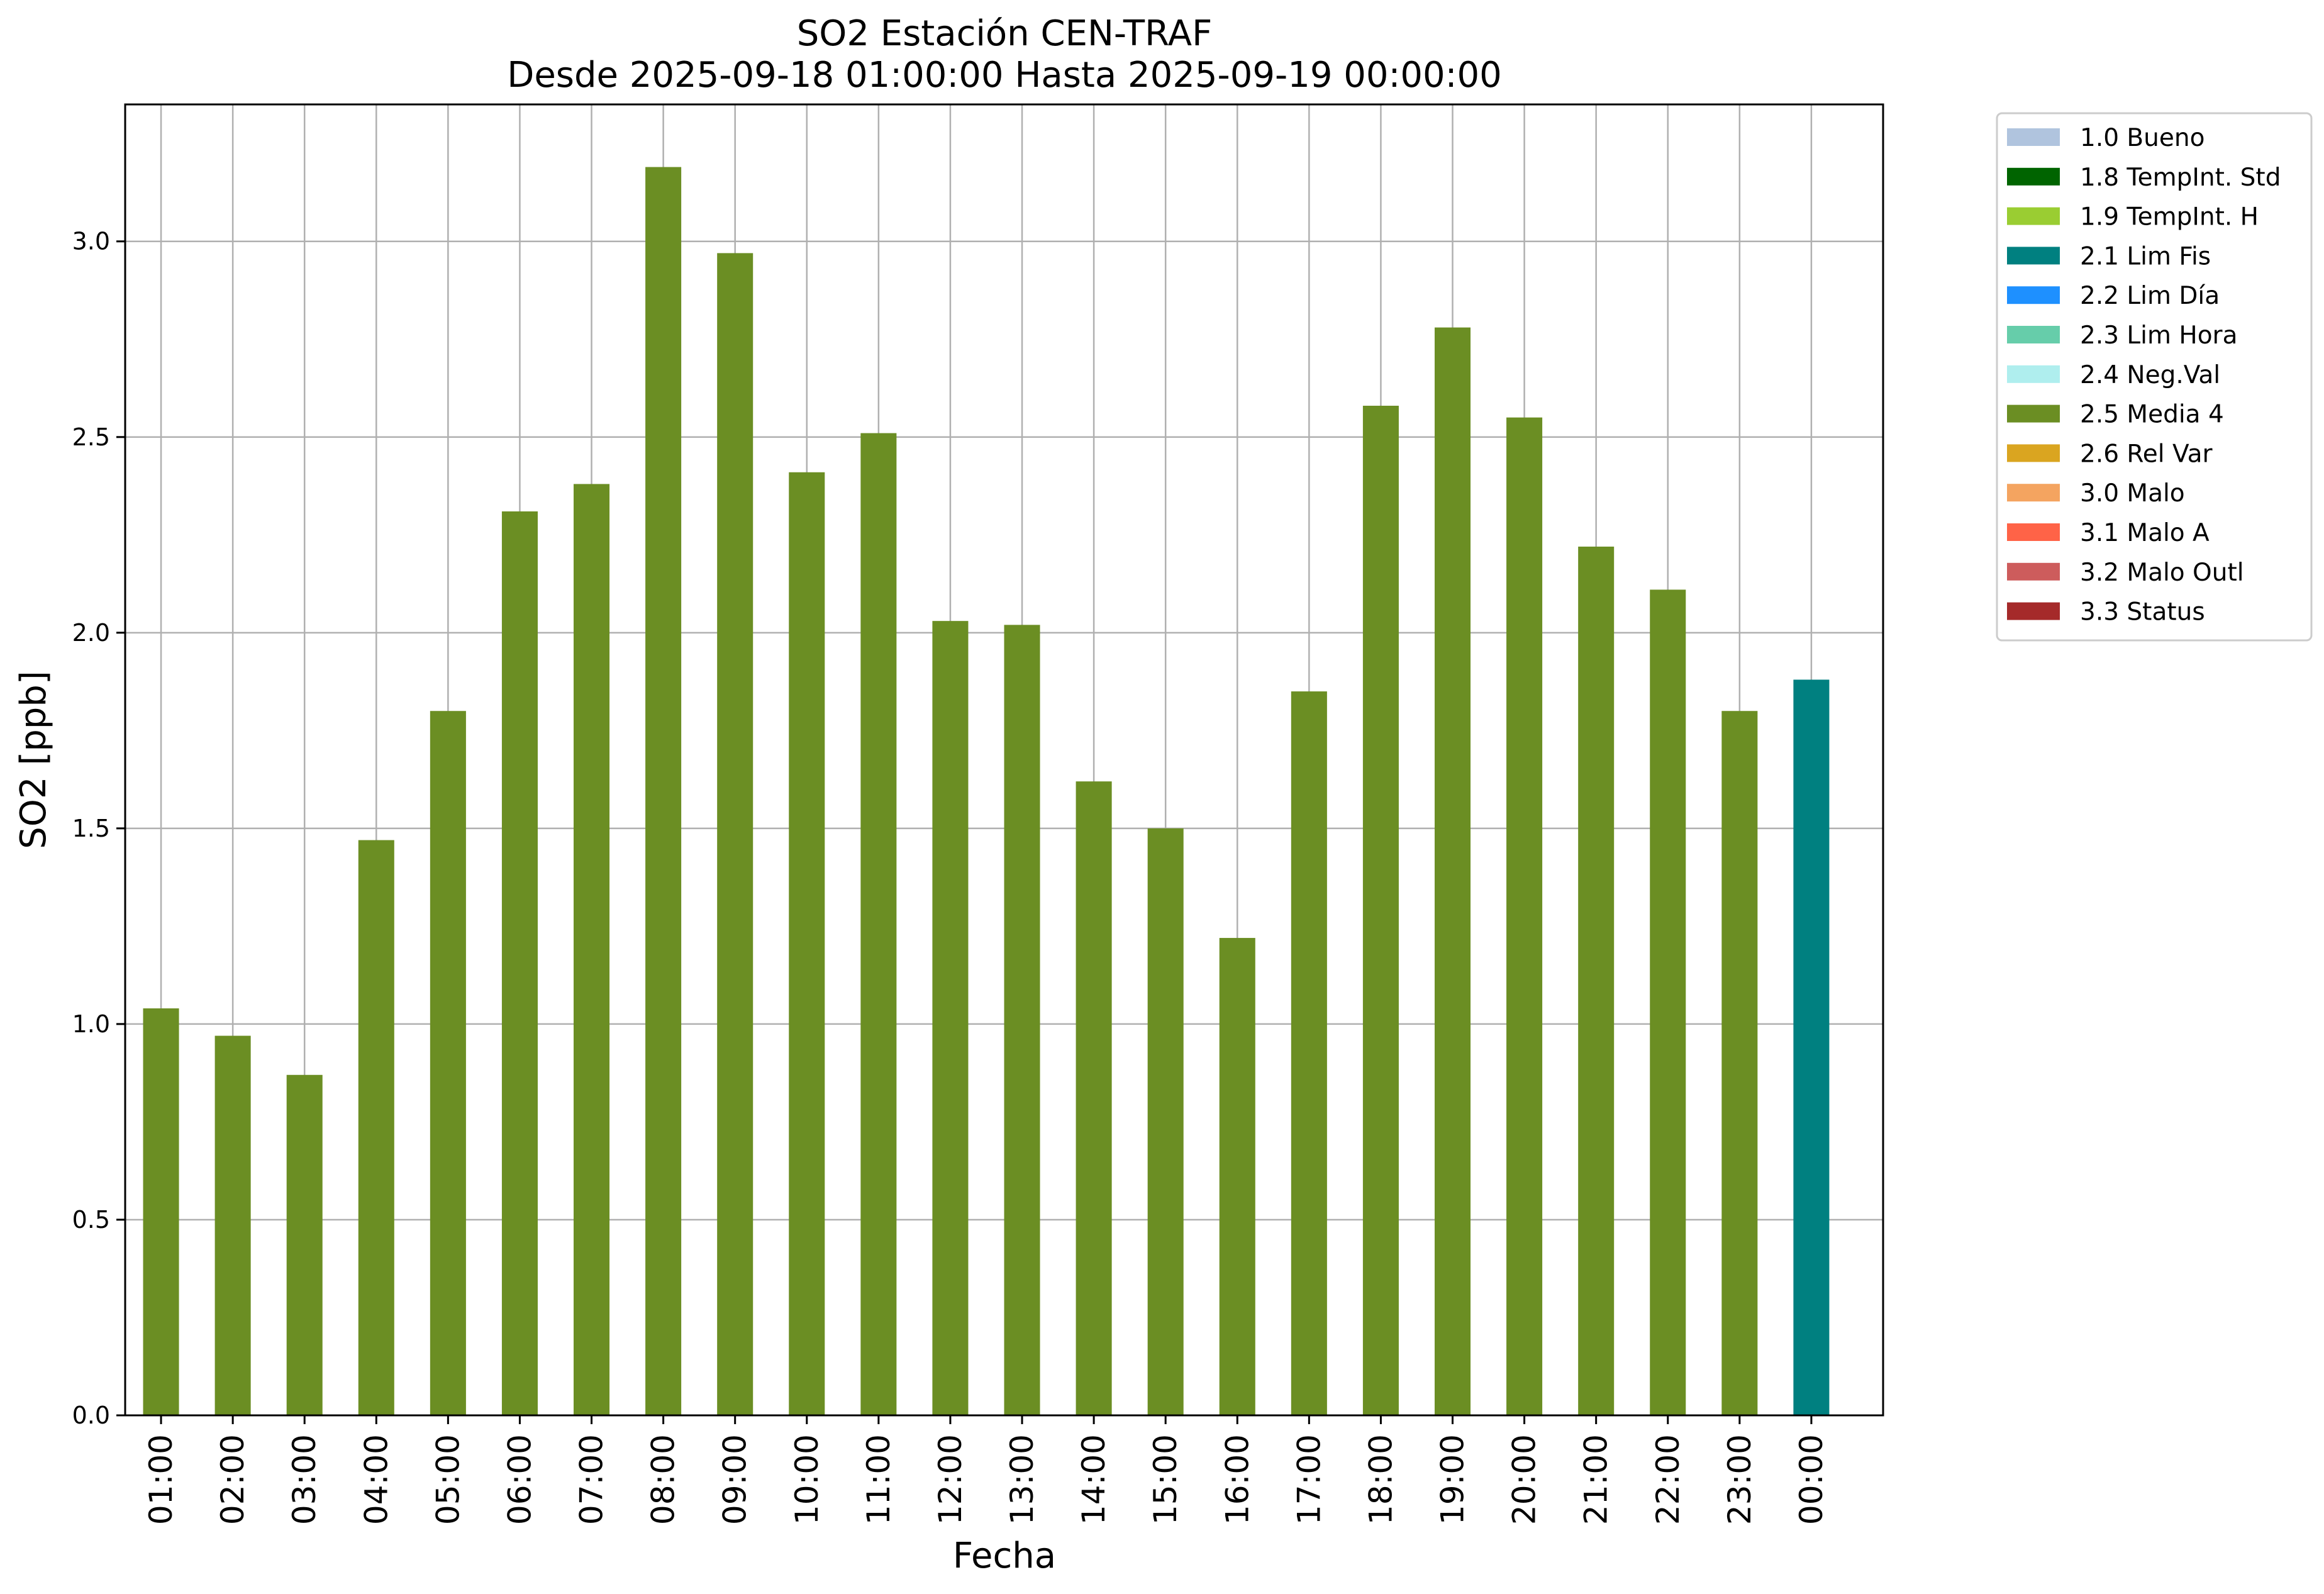 This screenshot has width=2324, height=1594. What do you see at coordinates (1022, 1480) in the screenshot?
I see `x-tick-label: 13:00` at bounding box center [1022, 1480].